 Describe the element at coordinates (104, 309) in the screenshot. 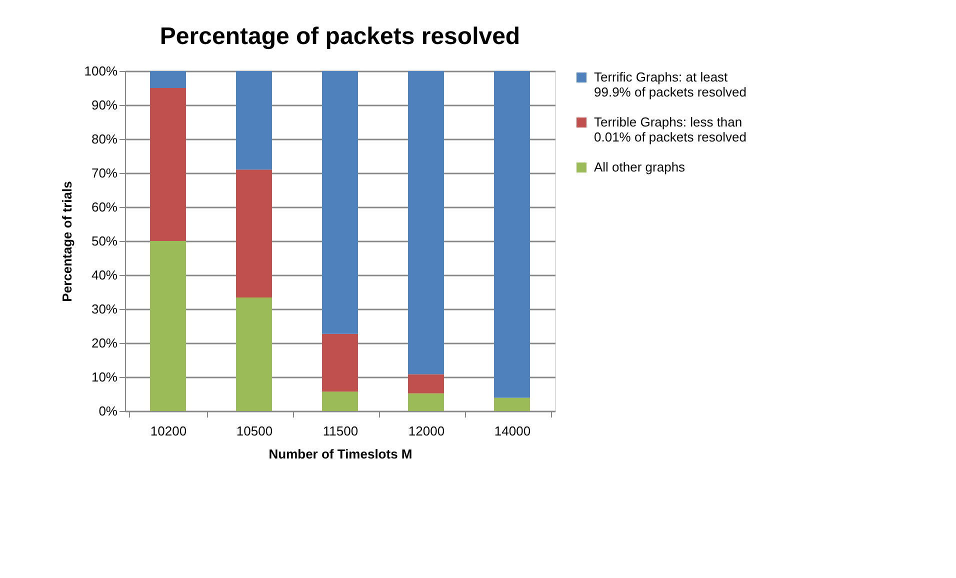

I see `y-tick-label: 30%` at that location.